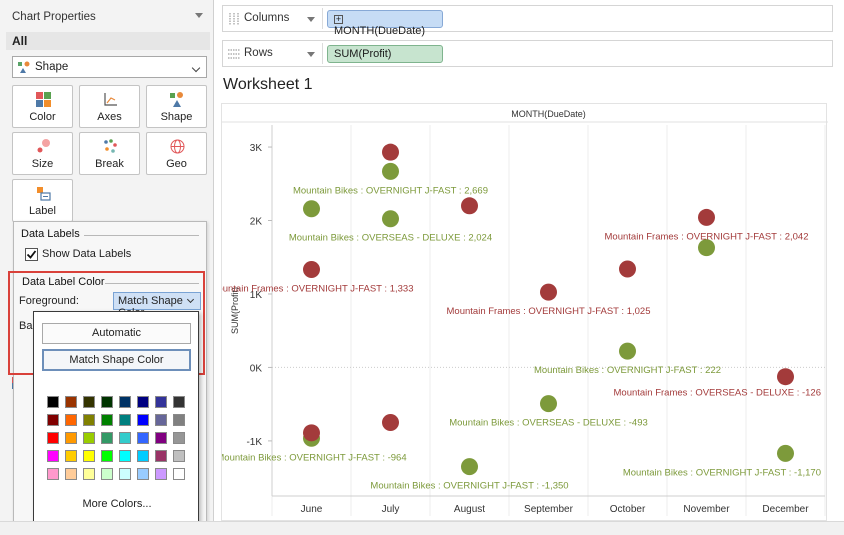 The image size is (844, 535). What do you see at coordinates (176, 117) in the screenshot?
I see `shape-card-label: Shape` at bounding box center [176, 117].